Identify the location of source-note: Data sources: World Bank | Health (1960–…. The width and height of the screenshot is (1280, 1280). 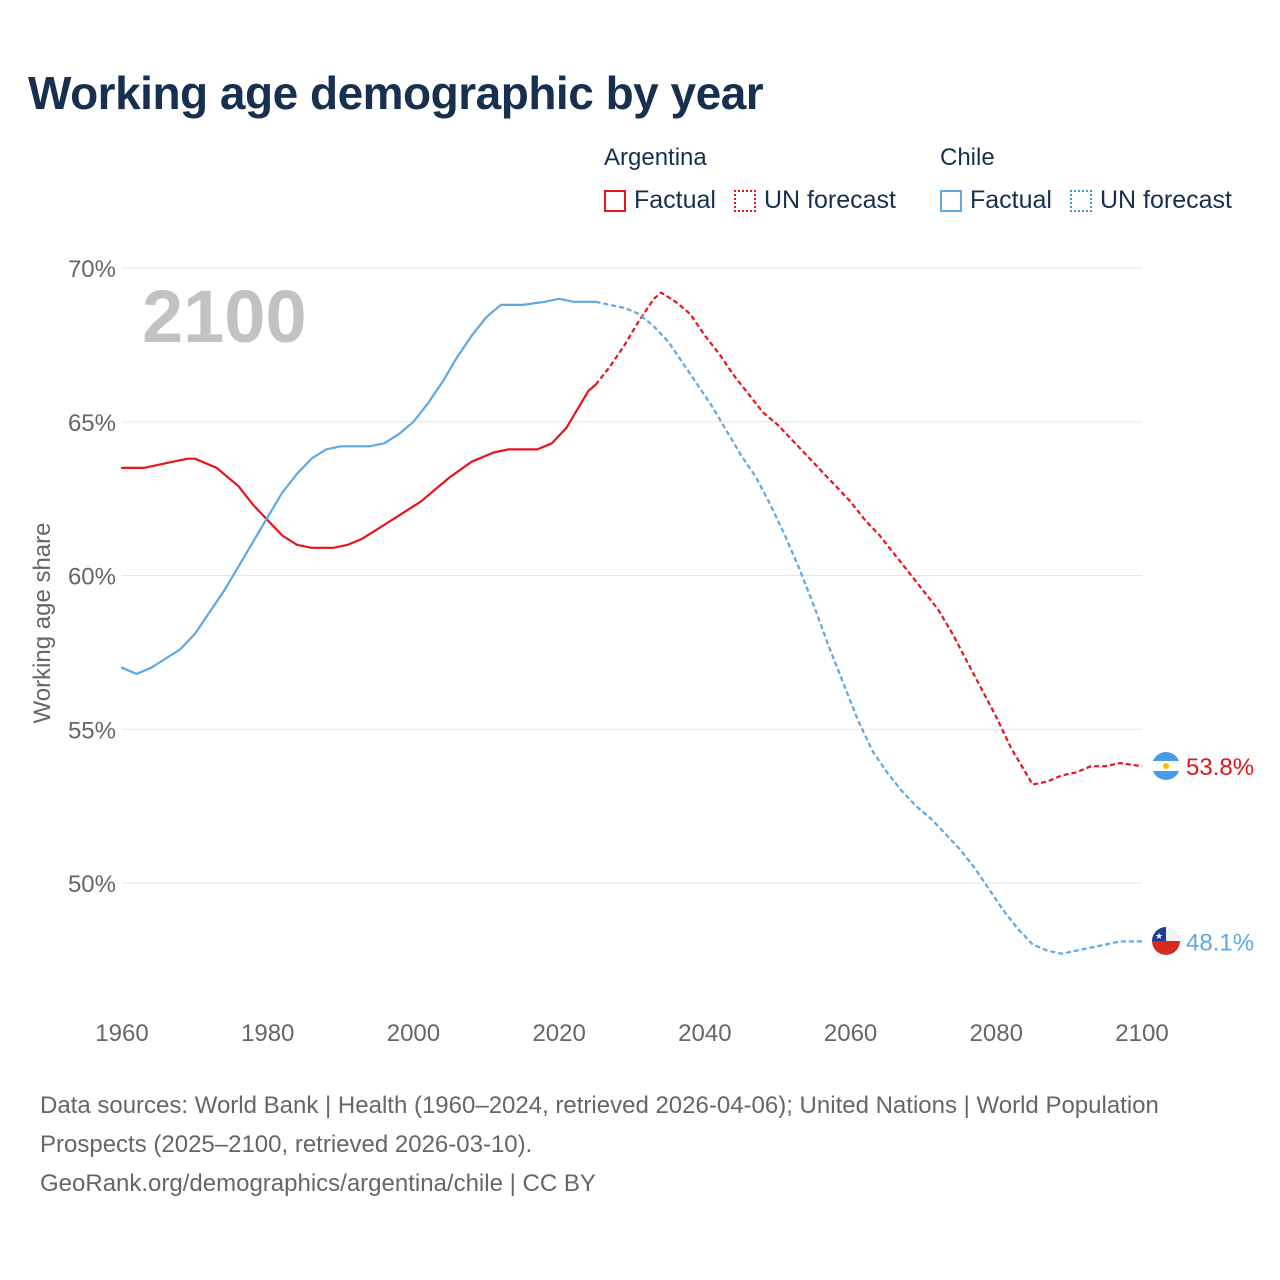
(615, 1144).